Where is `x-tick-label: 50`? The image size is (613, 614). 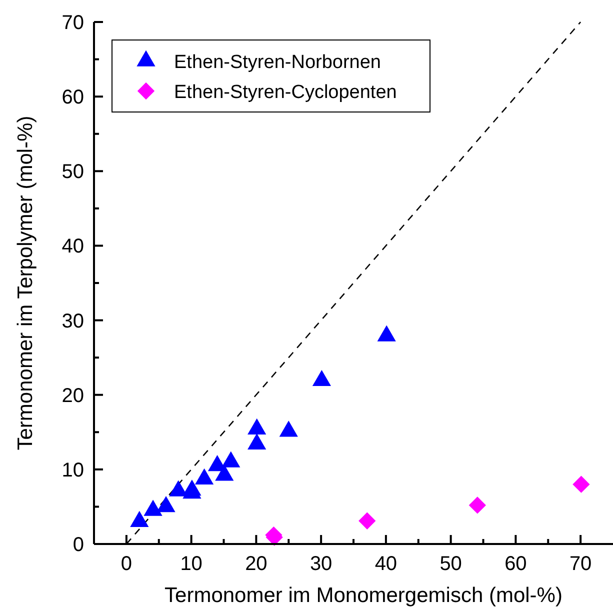 x-tick-label: 50 is located at coordinates (451, 564).